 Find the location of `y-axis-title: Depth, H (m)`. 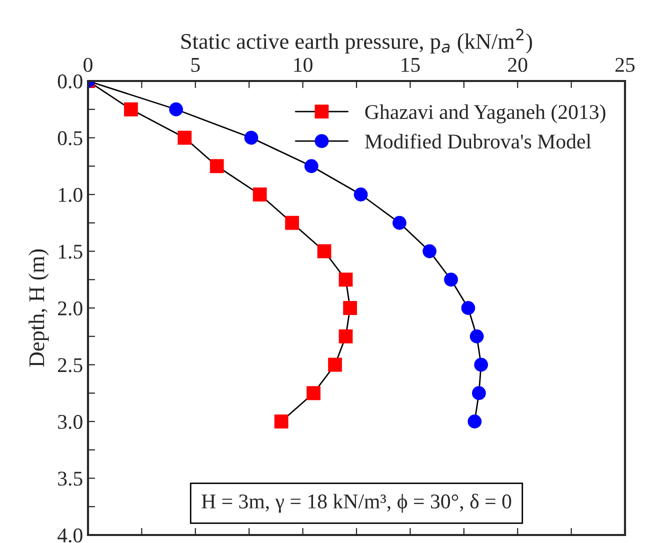

y-axis-title: Depth, H (m) is located at coordinates (38, 308).